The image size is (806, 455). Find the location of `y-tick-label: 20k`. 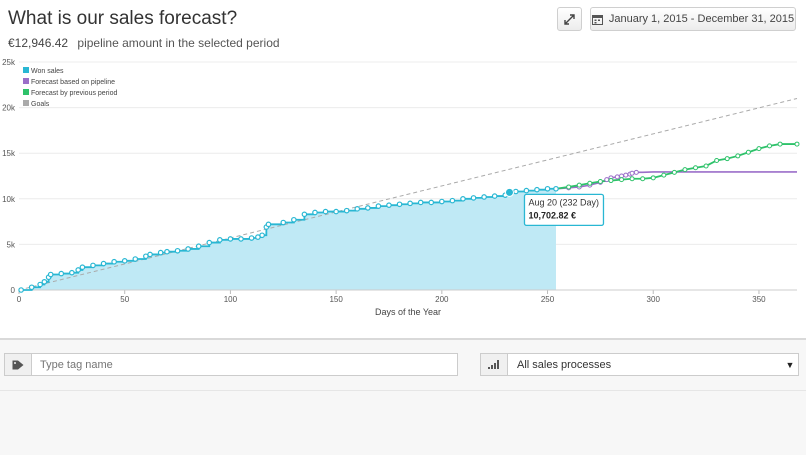

y-tick-label: 20k is located at coordinates (9, 108).